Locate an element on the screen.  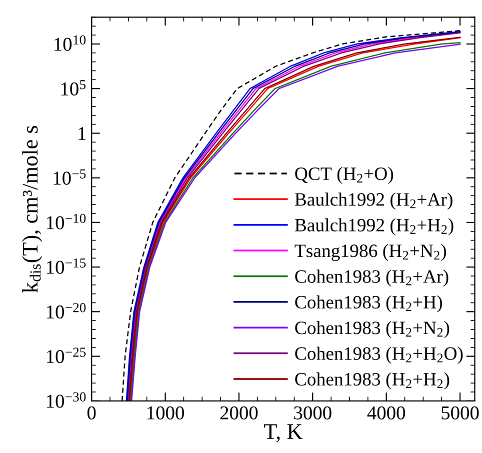
x-tick-label: 2000 is located at coordinates (239, 413).